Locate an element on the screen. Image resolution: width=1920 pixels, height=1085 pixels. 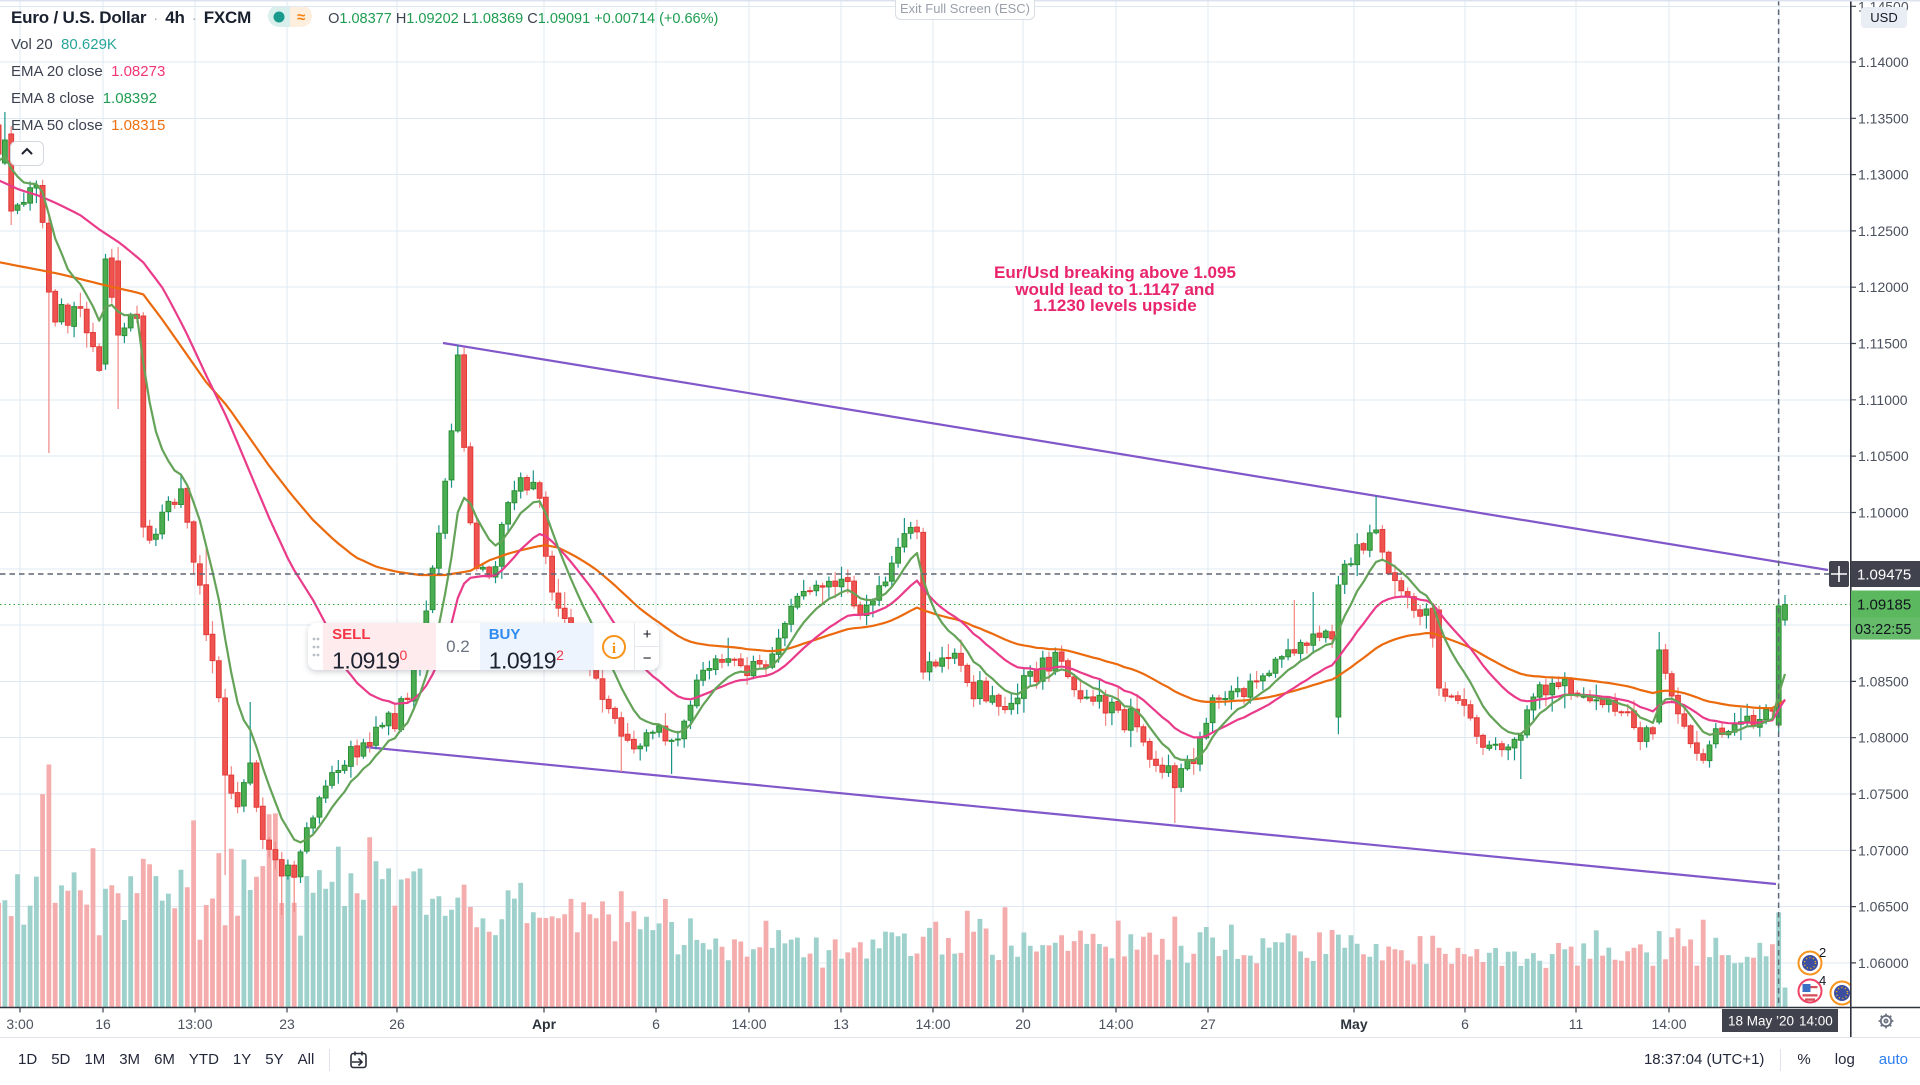
svg-text: 3:00 is located at coordinates (19, 1024).